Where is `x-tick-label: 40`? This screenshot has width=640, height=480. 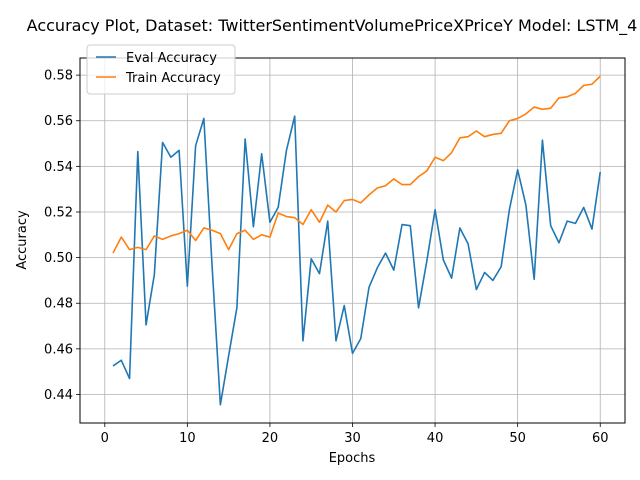
x-tick-label: 40 is located at coordinates (435, 438).